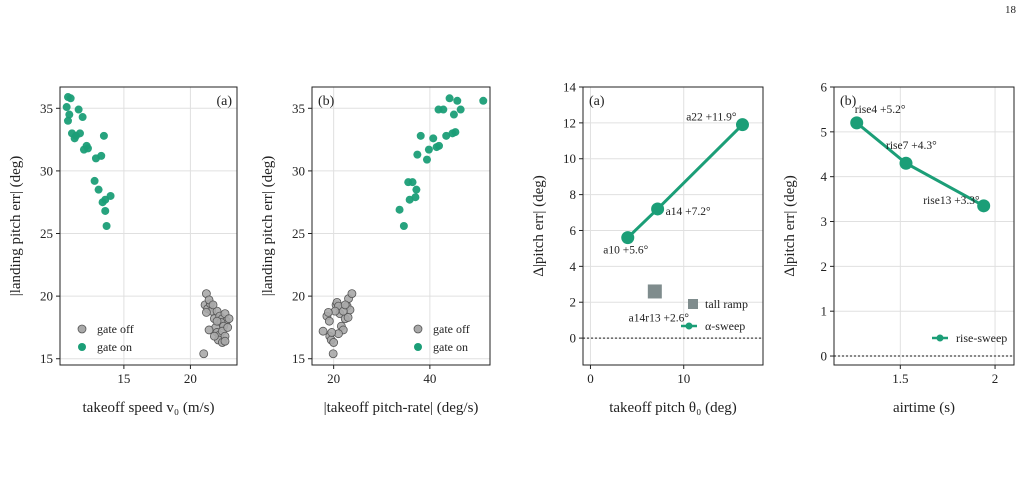 The height and width of the screenshot is (482, 1030). Describe the element at coordinates (590, 378) in the screenshot. I see `x-tick-label: 0` at that location.